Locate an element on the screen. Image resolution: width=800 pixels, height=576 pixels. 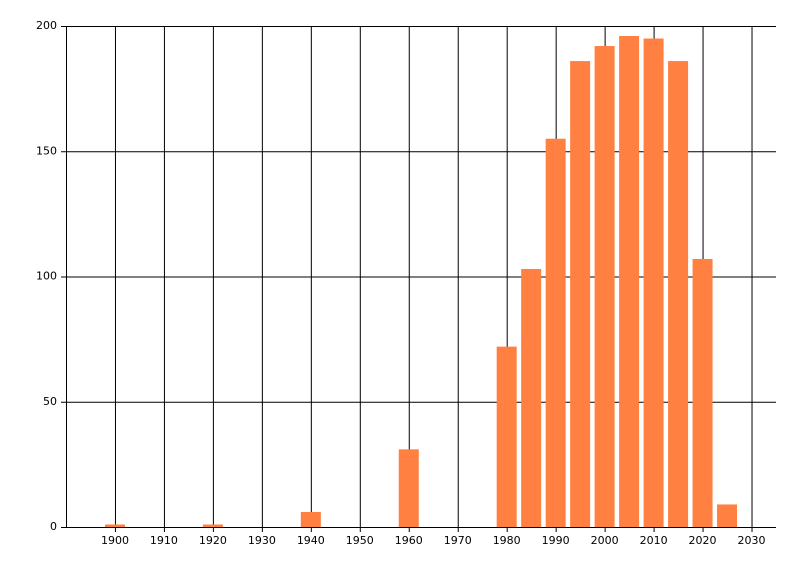
x-tick-label: 1980 is located at coordinates (507, 540).